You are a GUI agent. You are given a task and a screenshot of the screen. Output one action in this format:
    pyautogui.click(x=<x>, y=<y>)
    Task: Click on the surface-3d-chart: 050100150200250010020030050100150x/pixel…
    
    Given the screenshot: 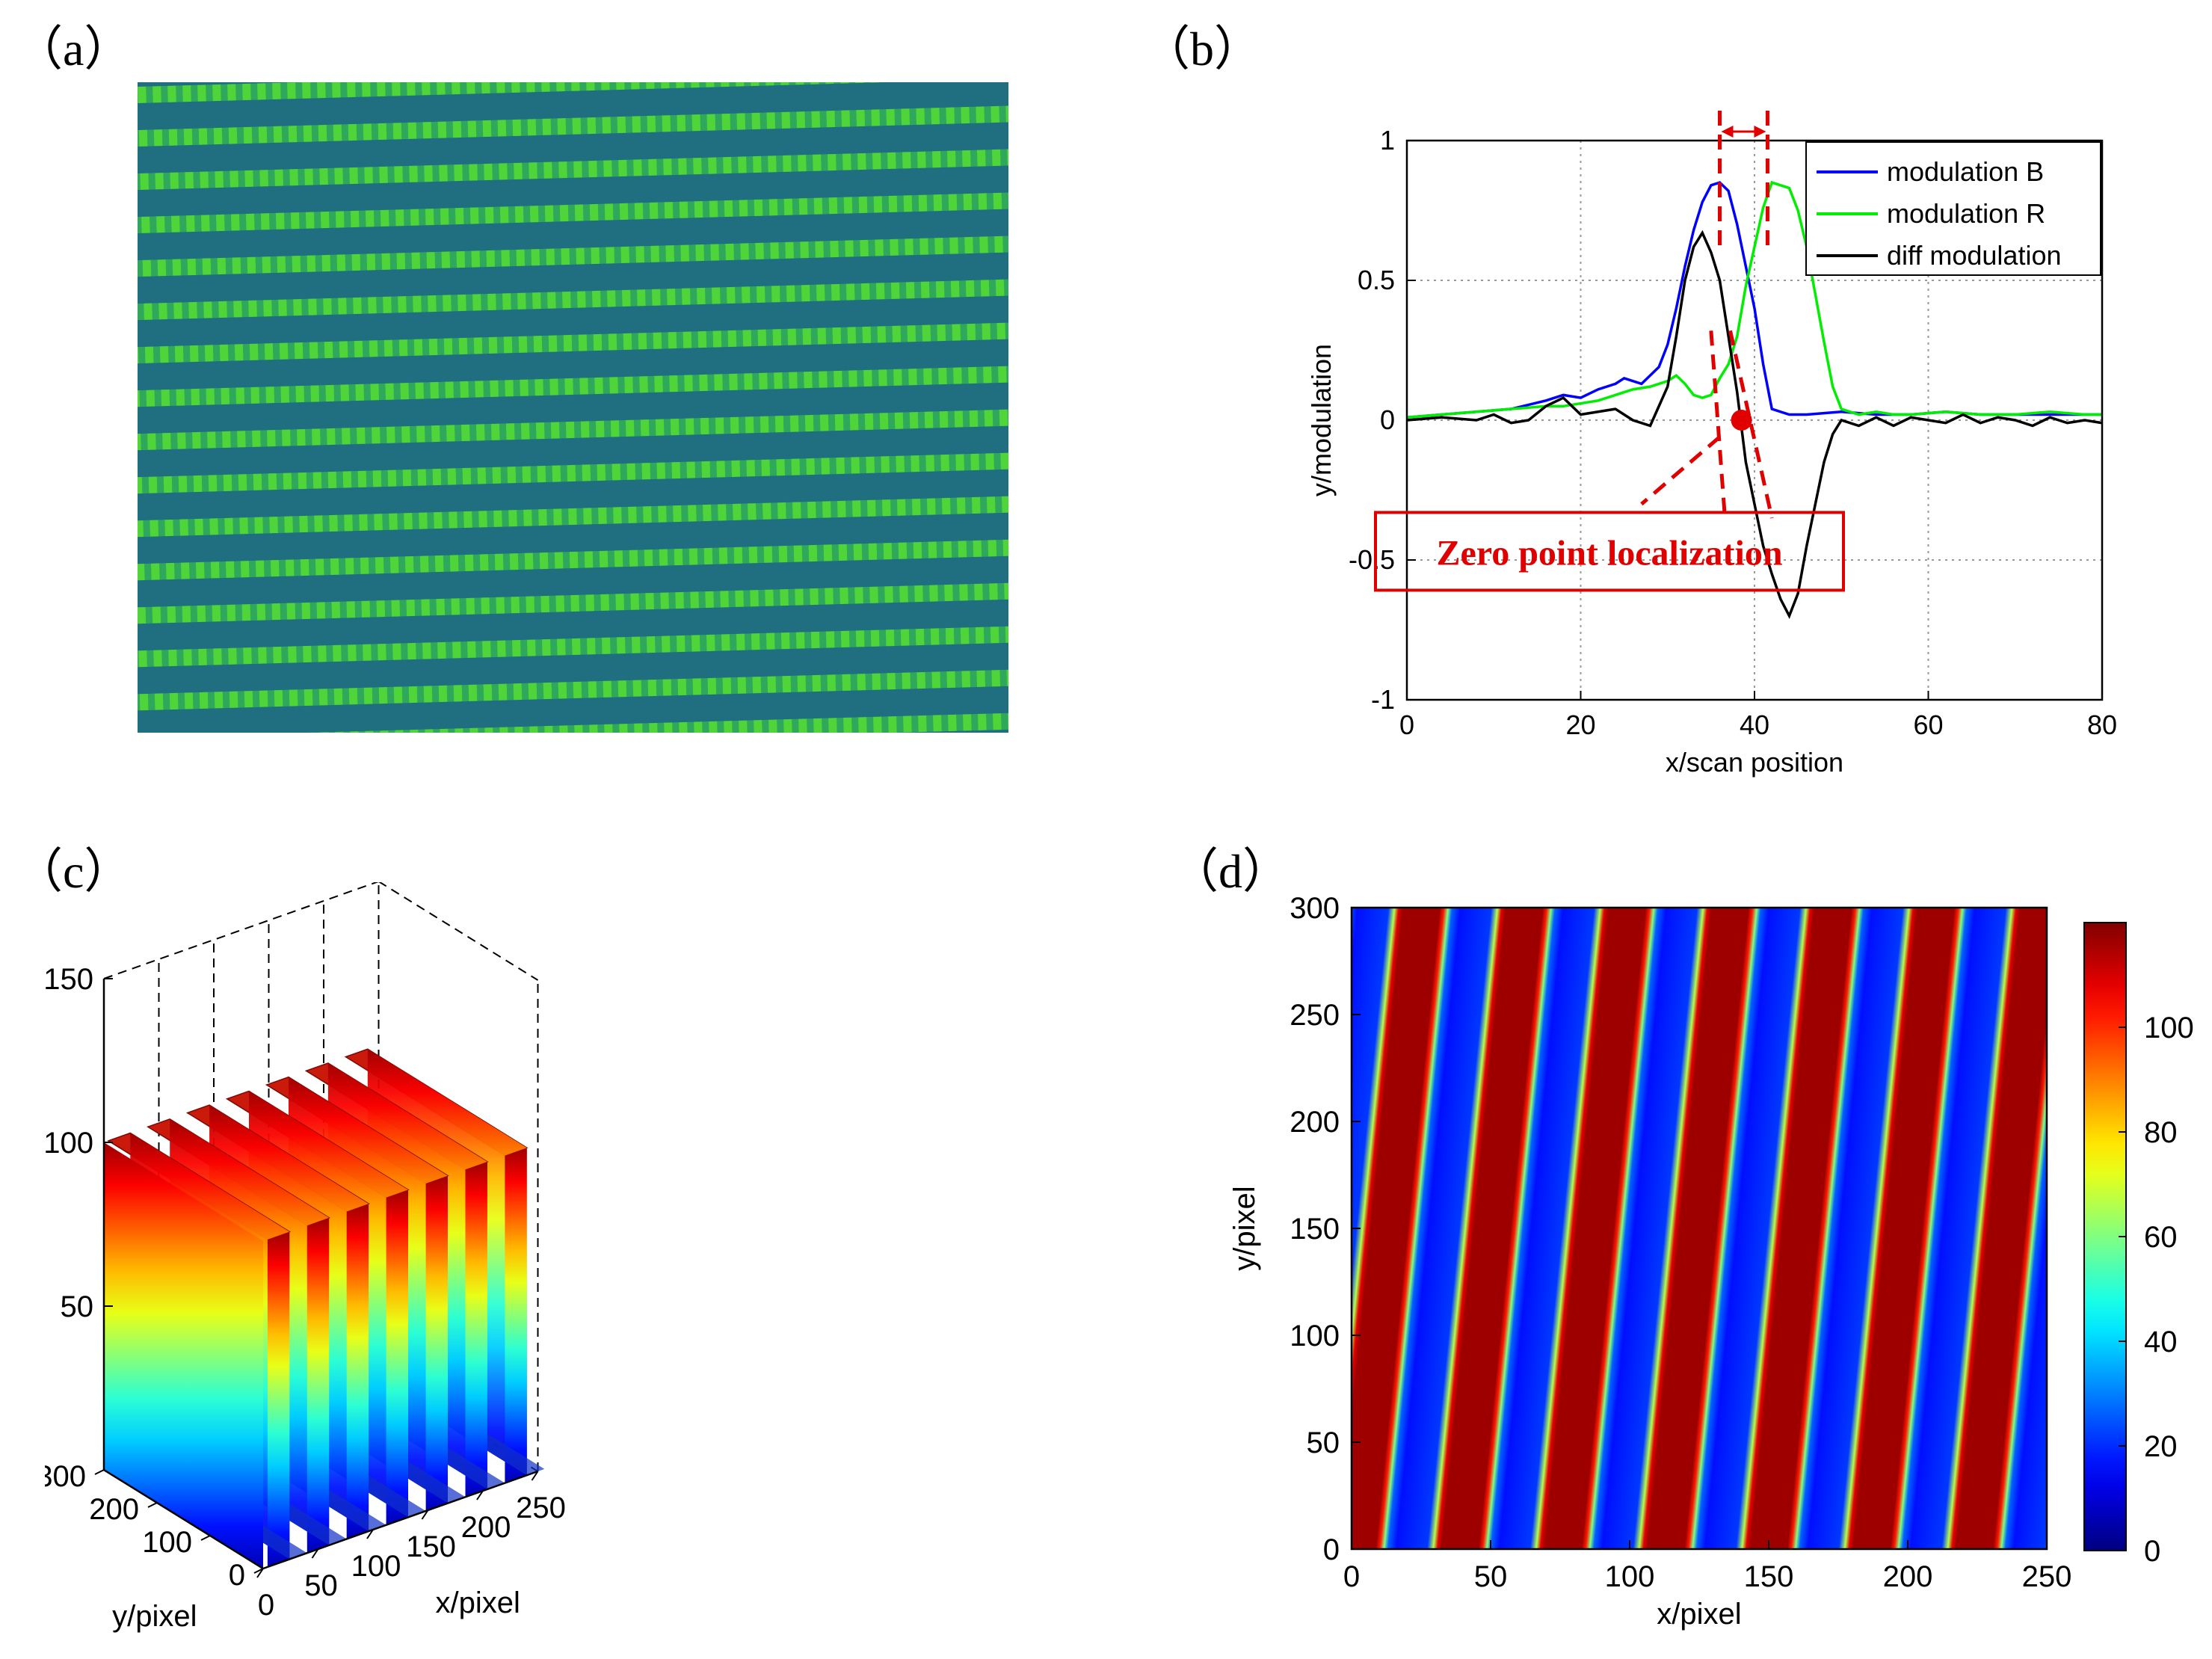 What is the action you would take?
    pyautogui.click(x=305, y=1258)
    